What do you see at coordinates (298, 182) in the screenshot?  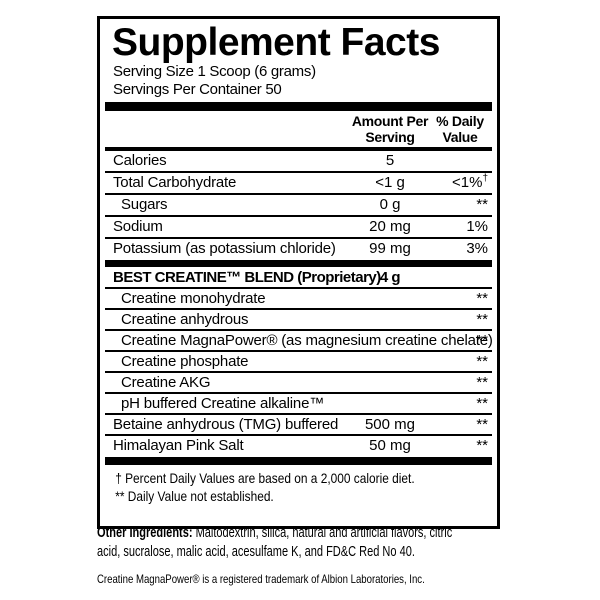 I see `table-row: Total Carbohydrate <1 g <1%†` at bounding box center [298, 182].